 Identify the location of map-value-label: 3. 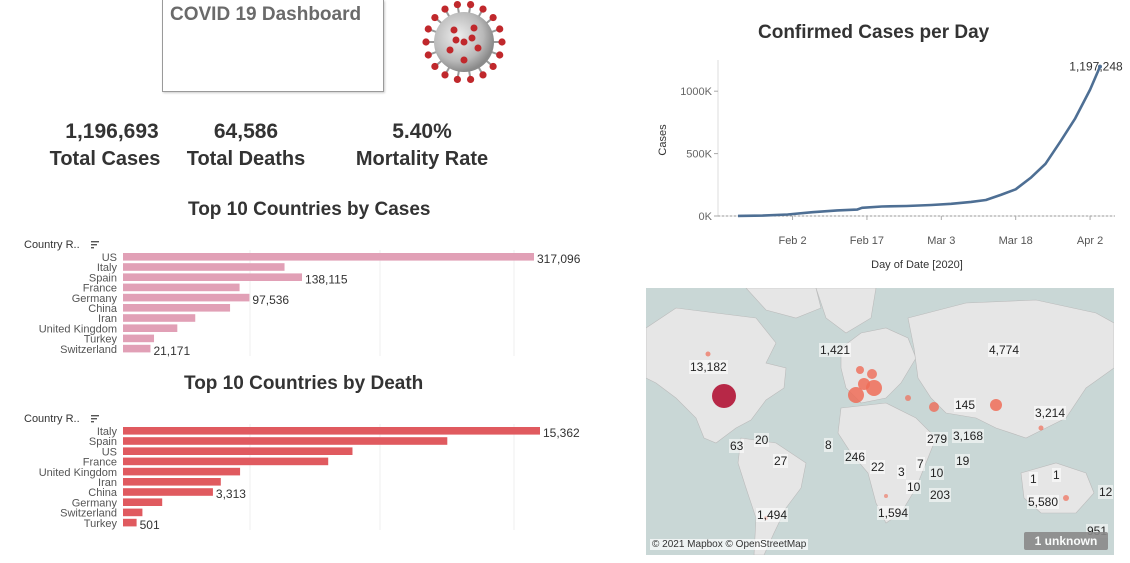
(901, 472).